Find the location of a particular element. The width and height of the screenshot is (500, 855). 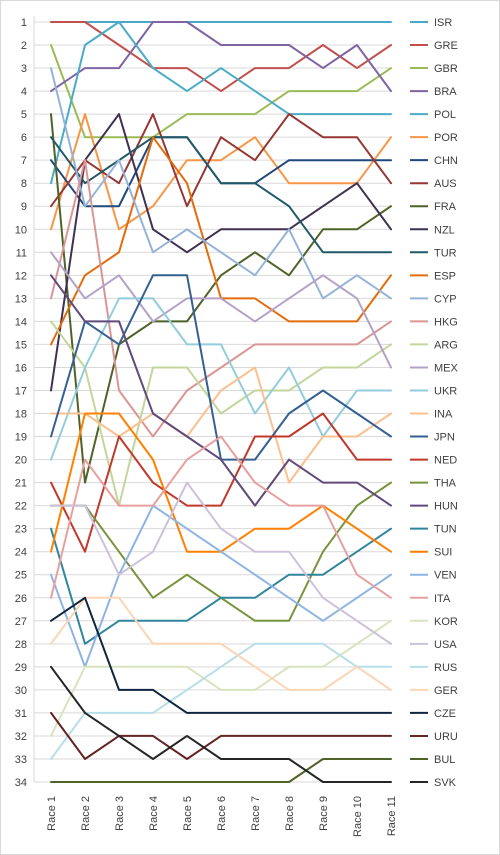

y-tick-label: 28 is located at coordinates (21, 645).